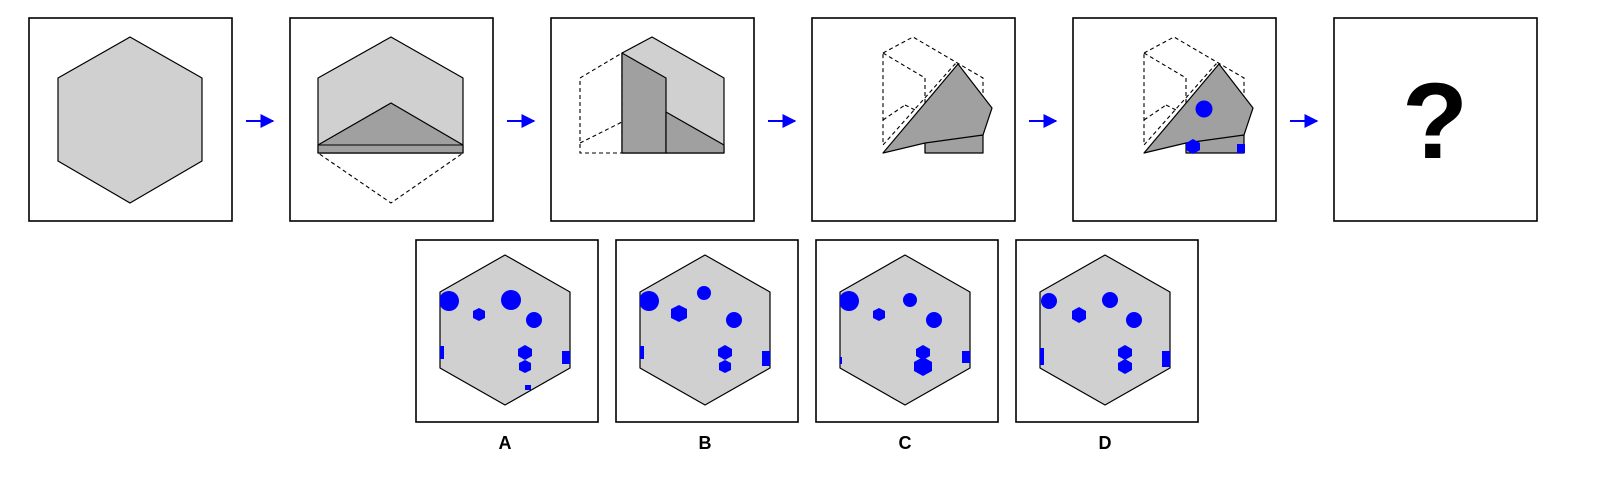 The height and width of the screenshot is (490, 1610). I want to click on option-b: B, so click(707, 346).